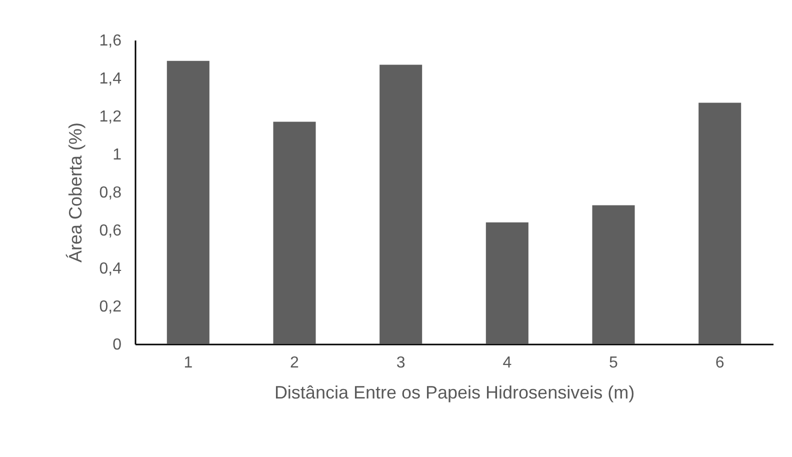 The width and height of the screenshot is (792, 457). Describe the element at coordinates (613, 363) in the screenshot. I see `x-tick-label: 5` at that location.